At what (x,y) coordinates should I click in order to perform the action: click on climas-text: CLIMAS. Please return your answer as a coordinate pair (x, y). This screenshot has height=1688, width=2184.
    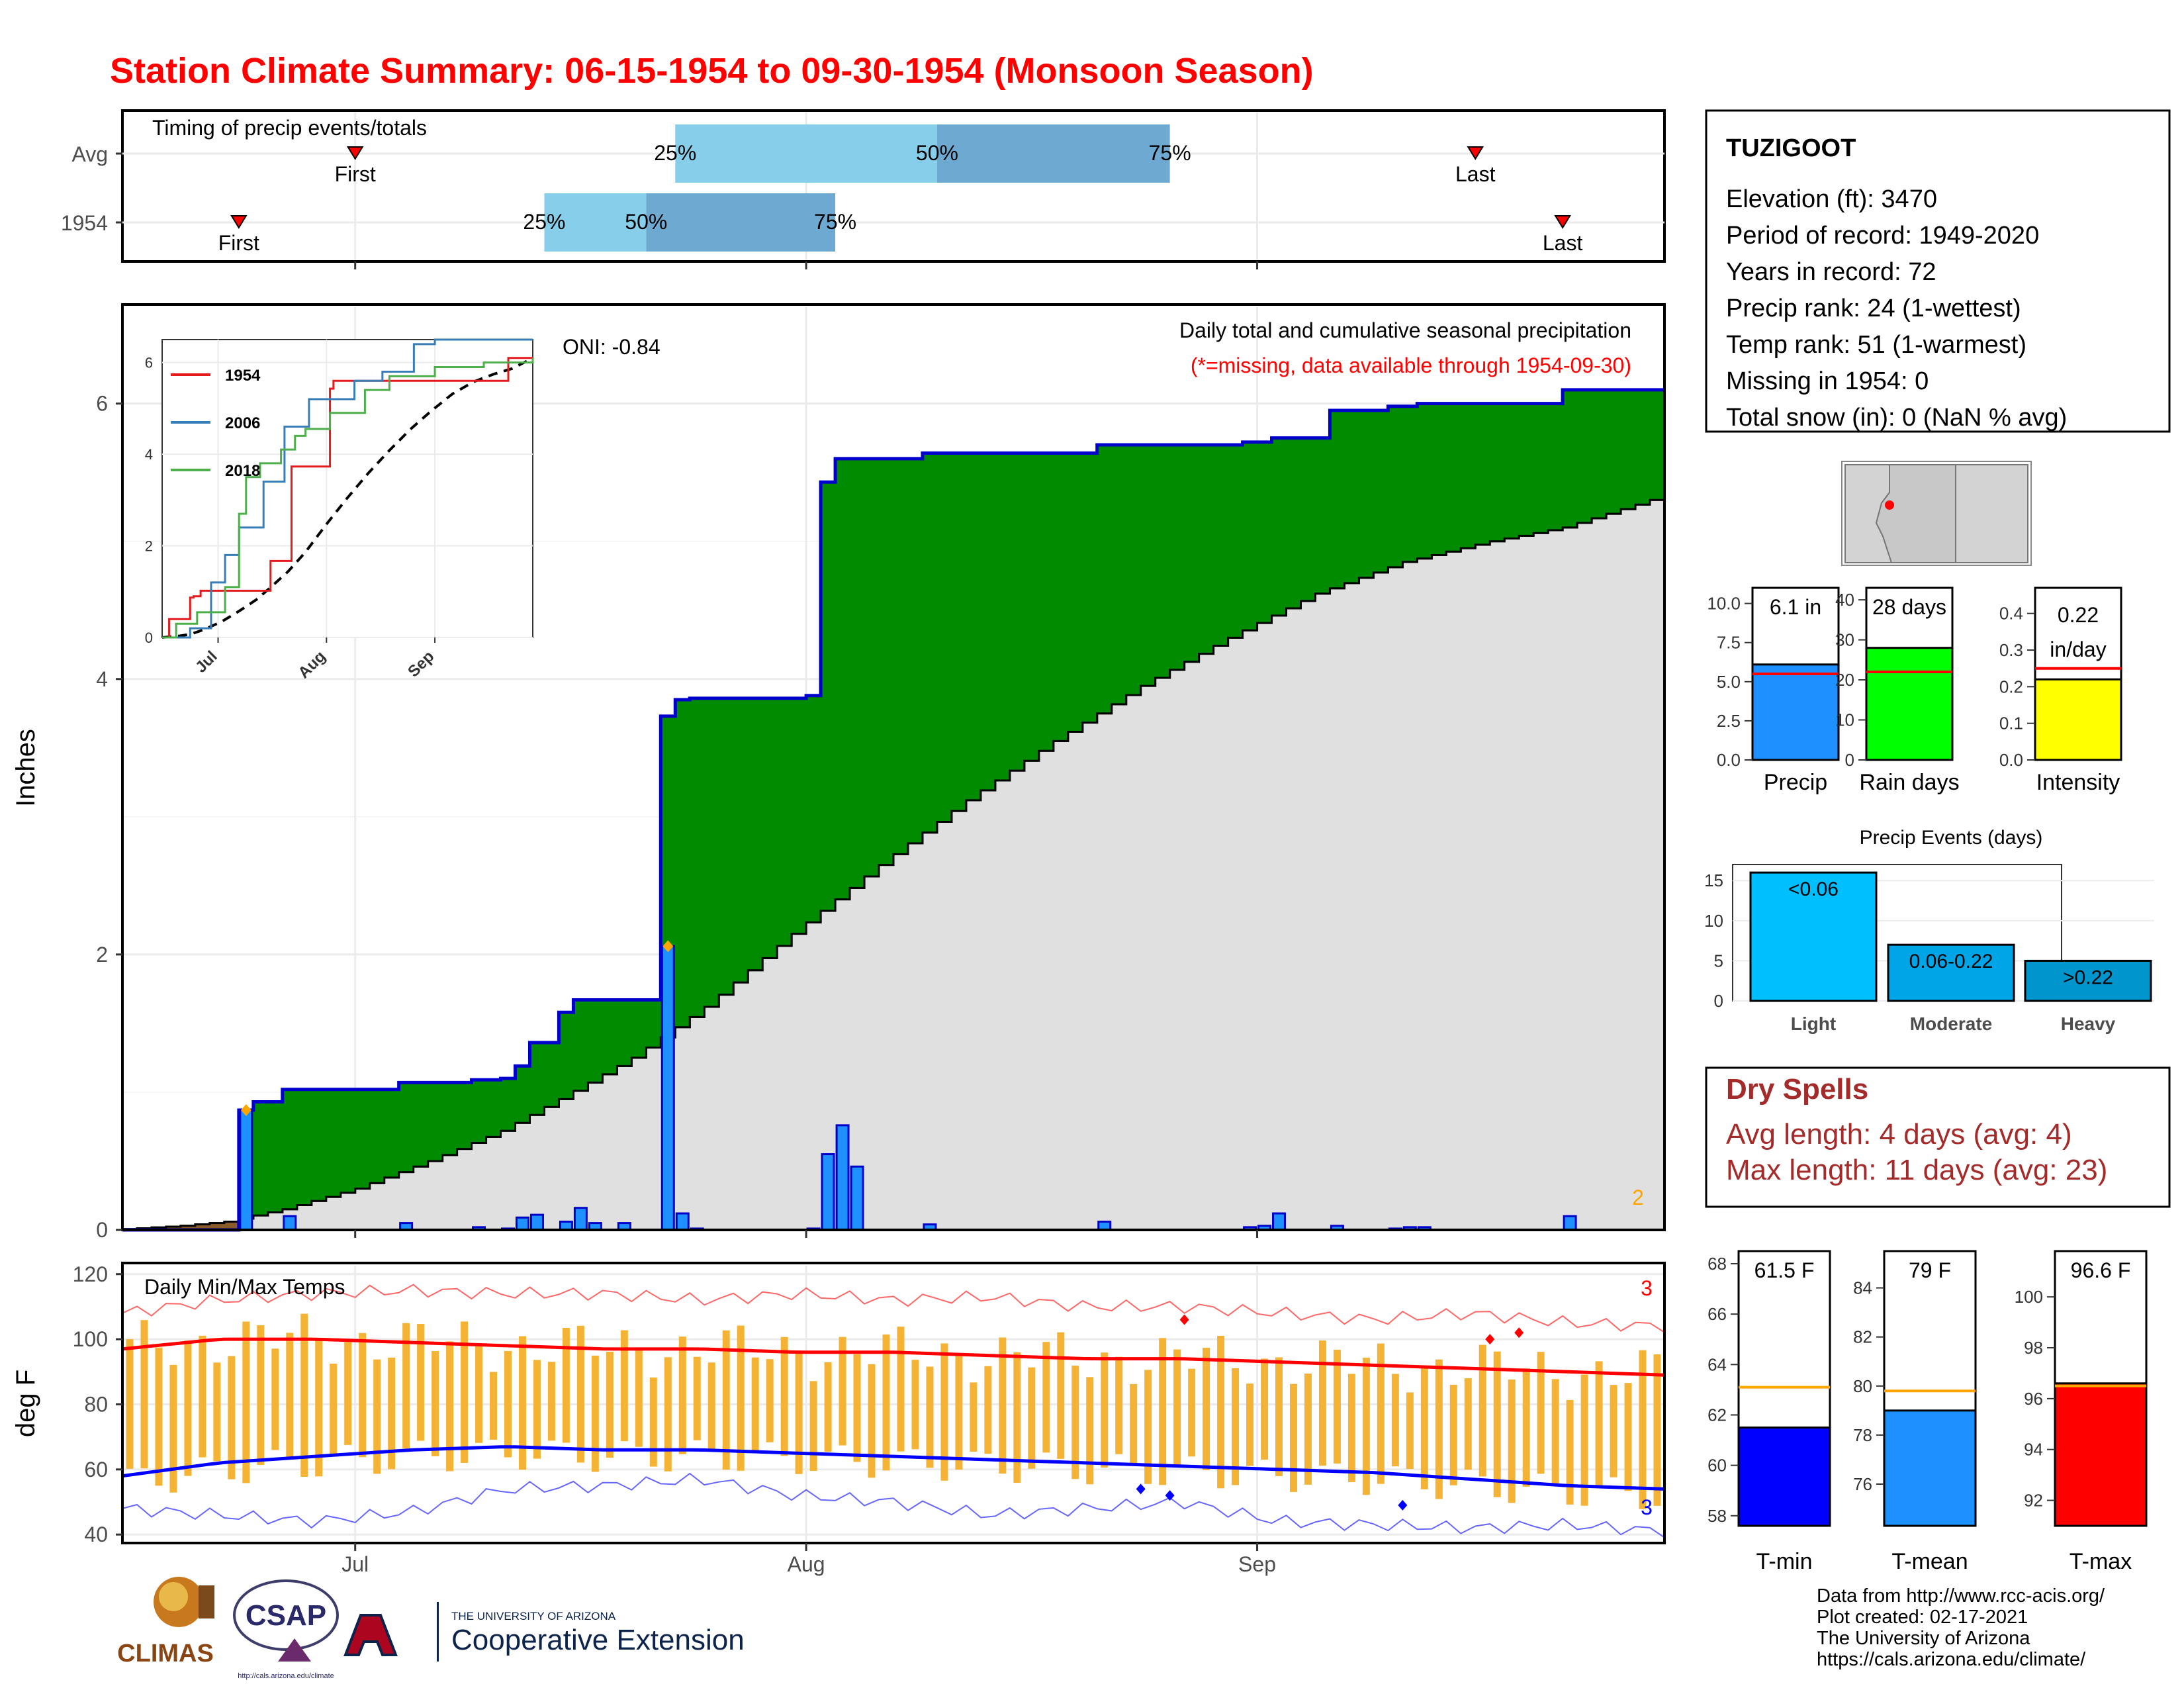
    Looking at the image, I should click on (165, 1653).